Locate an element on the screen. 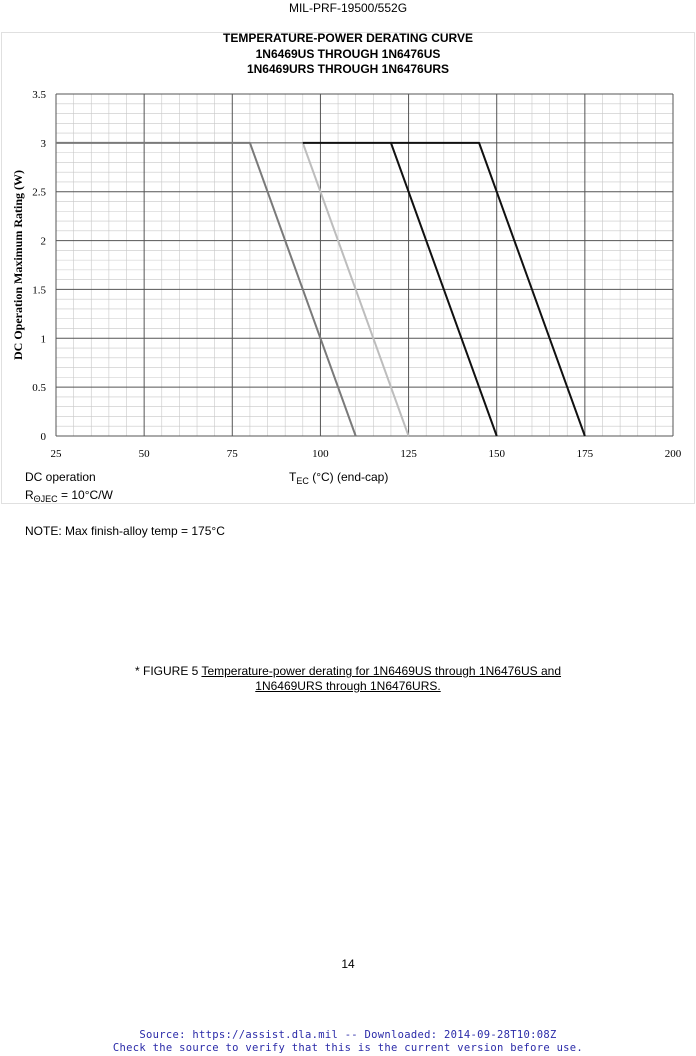  x-tick-label: 125 is located at coordinates (408, 454).